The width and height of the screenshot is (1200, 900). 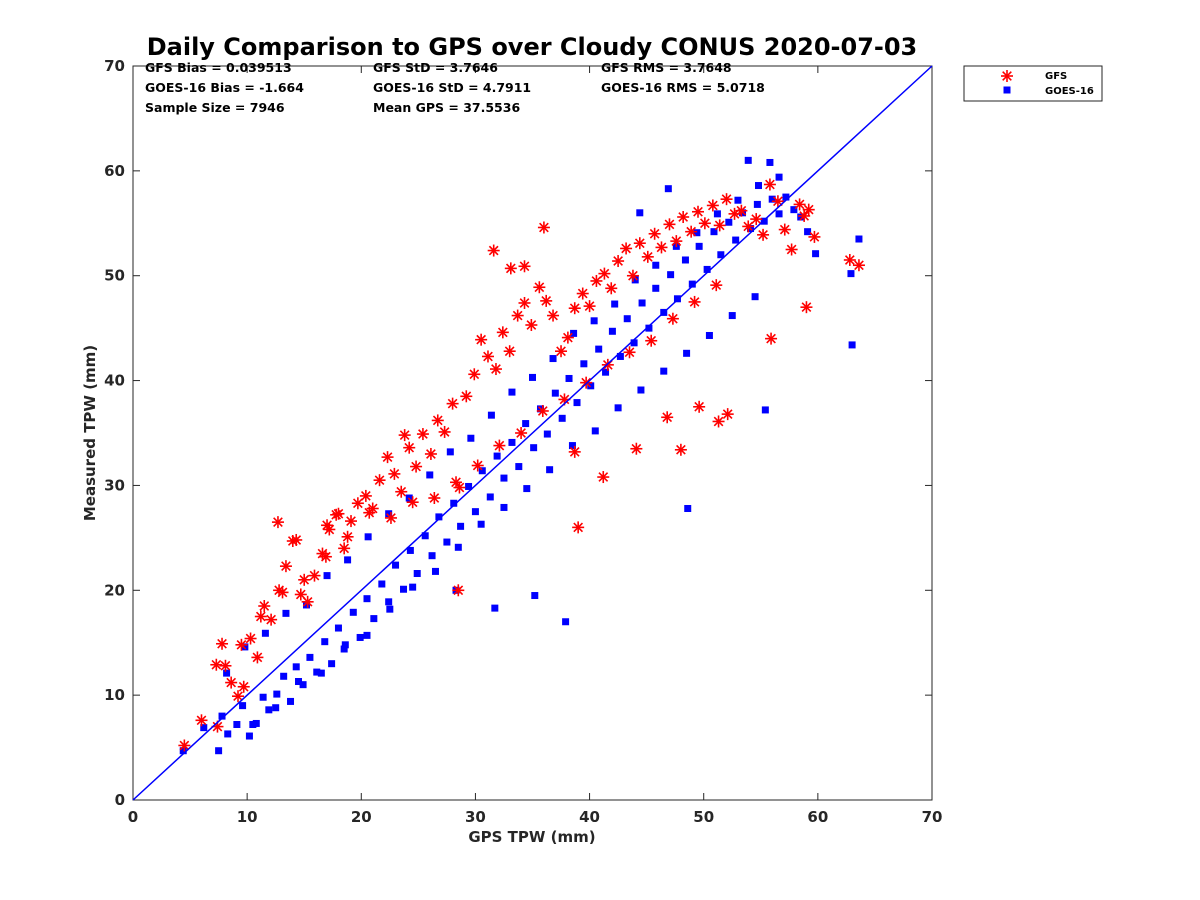 I want to click on y-tick-label: 40, so click(x=114, y=381).